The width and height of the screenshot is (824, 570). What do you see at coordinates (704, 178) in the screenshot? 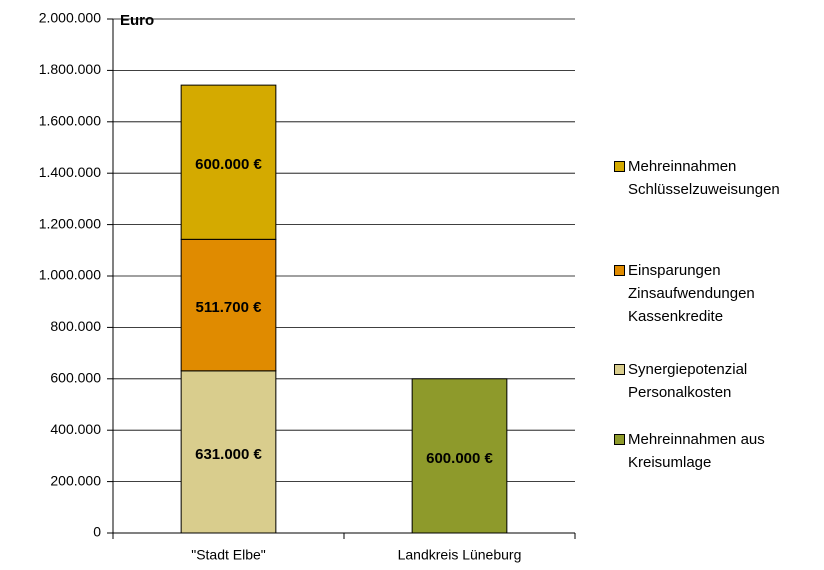
I see `legend-label: Mehreinnahmen Schlüsselzuweisungen` at bounding box center [704, 178].